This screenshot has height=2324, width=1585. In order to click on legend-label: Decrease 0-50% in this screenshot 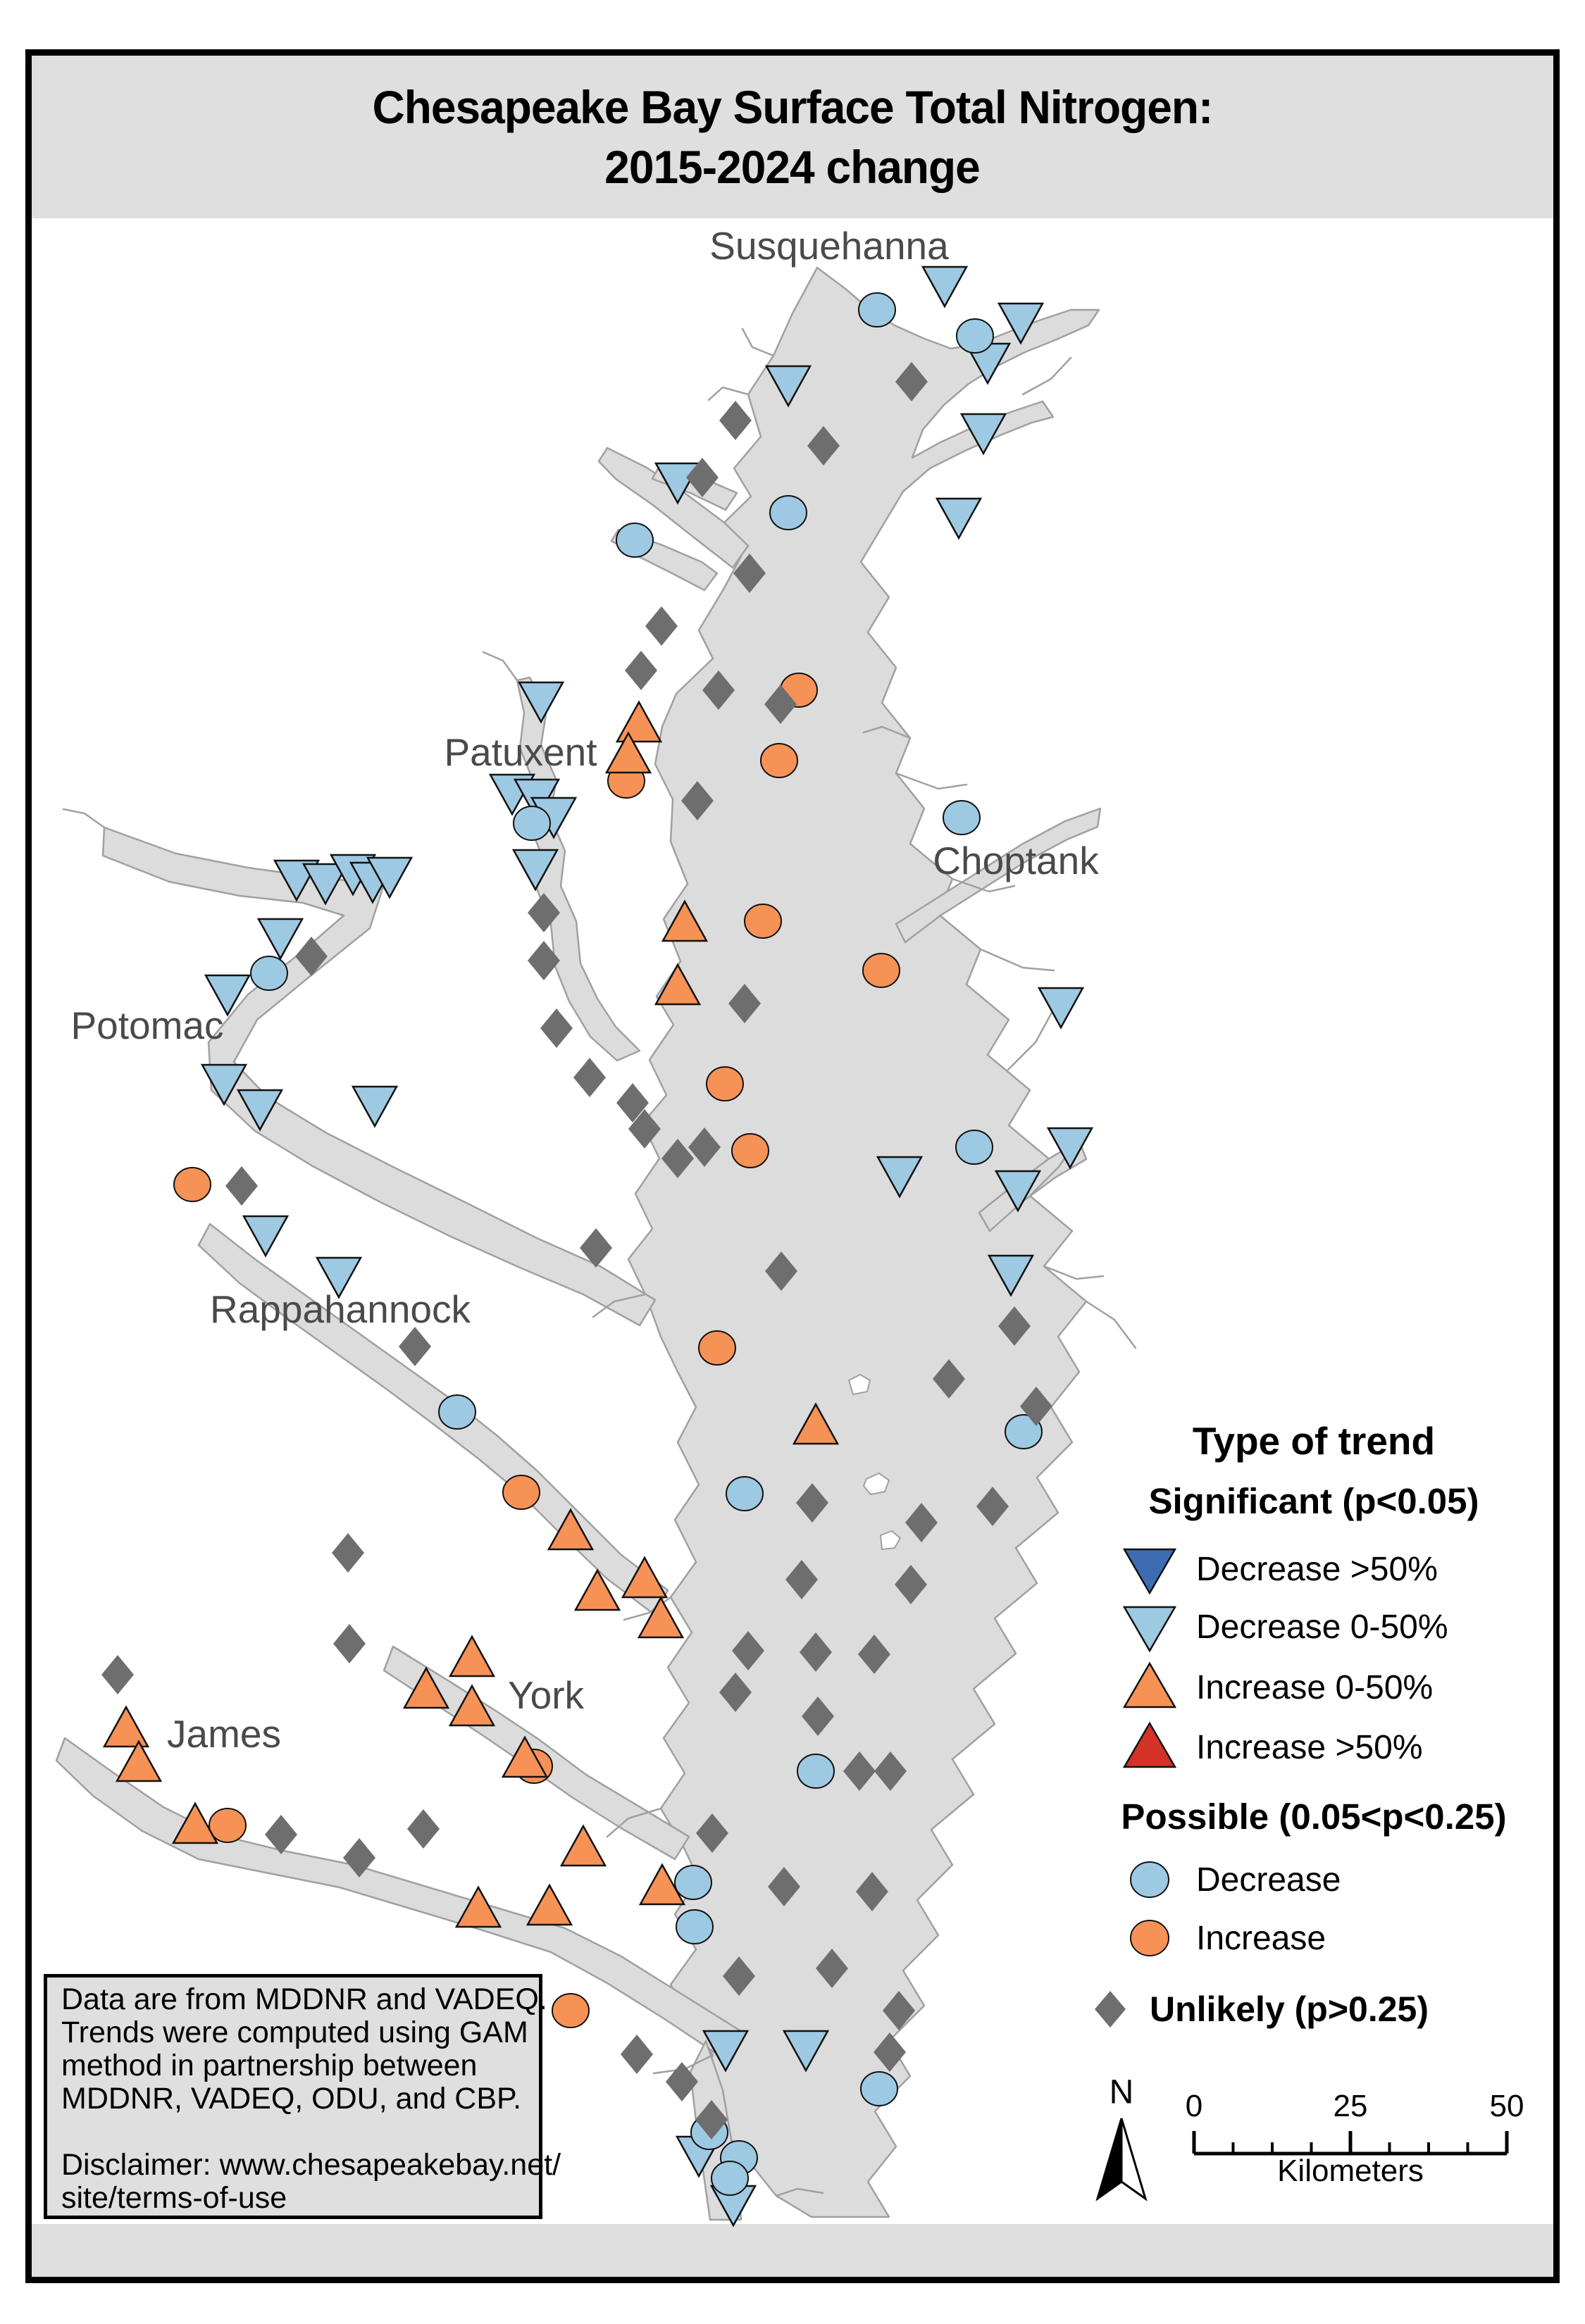, I will do `click(1322, 1627)`.